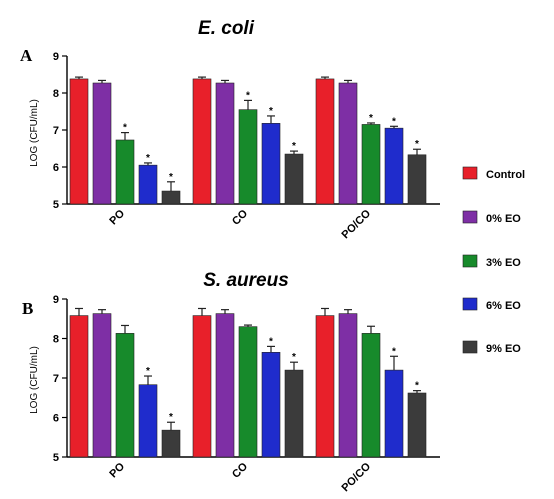  What do you see at coordinates (26, 55) in the screenshot?
I see `panel-a-label: A` at bounding box center [26, 55].